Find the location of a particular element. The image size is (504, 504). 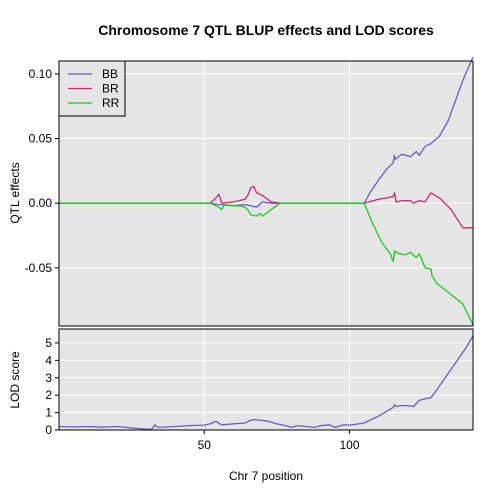

lod-y-tick-label-3: 3 is located at coordinates (48, 378).